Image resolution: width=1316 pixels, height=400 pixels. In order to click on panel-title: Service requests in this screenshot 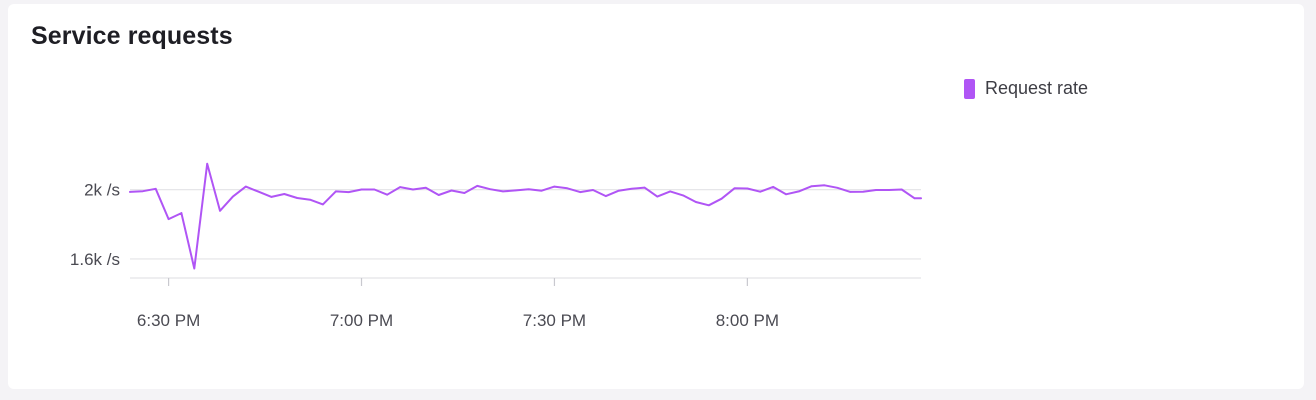, I will do `click(132, 36)`.